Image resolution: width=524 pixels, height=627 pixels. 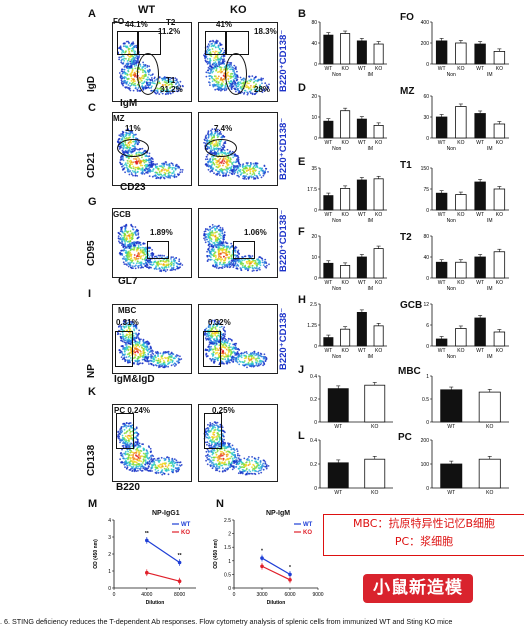 I want to click on ko-column-header: KO, so click(x=238, y=10).